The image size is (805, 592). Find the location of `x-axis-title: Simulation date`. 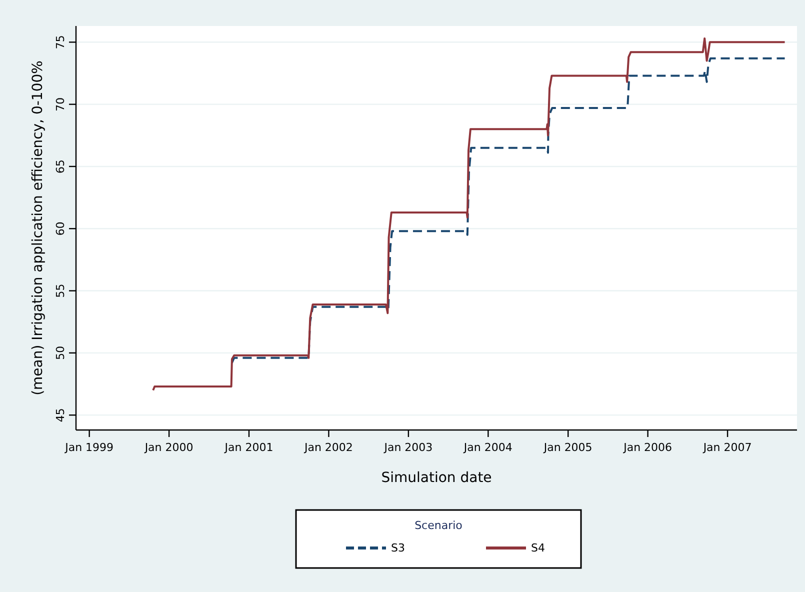

x-axis-title: Simulation date is located at coordinates (436, 478).